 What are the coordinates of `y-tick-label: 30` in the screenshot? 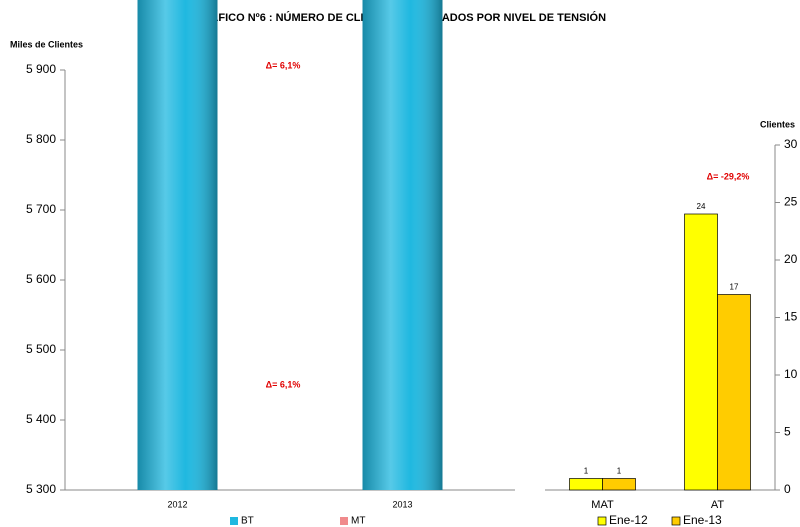 It's located at (791, 144).